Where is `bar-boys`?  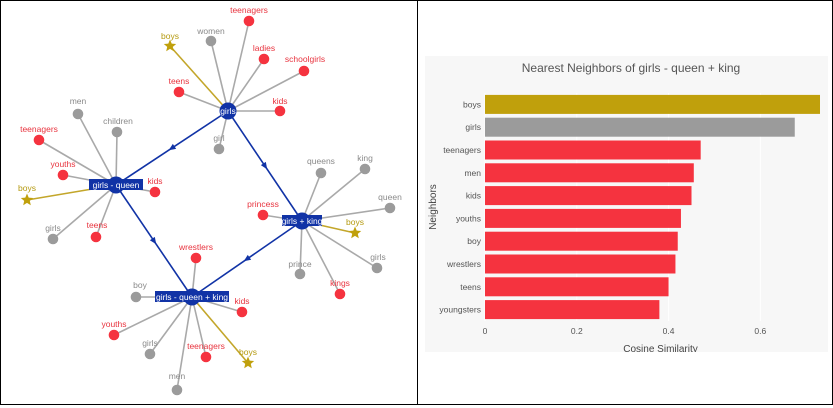 bar-boys is located at coordinates (652, 104).